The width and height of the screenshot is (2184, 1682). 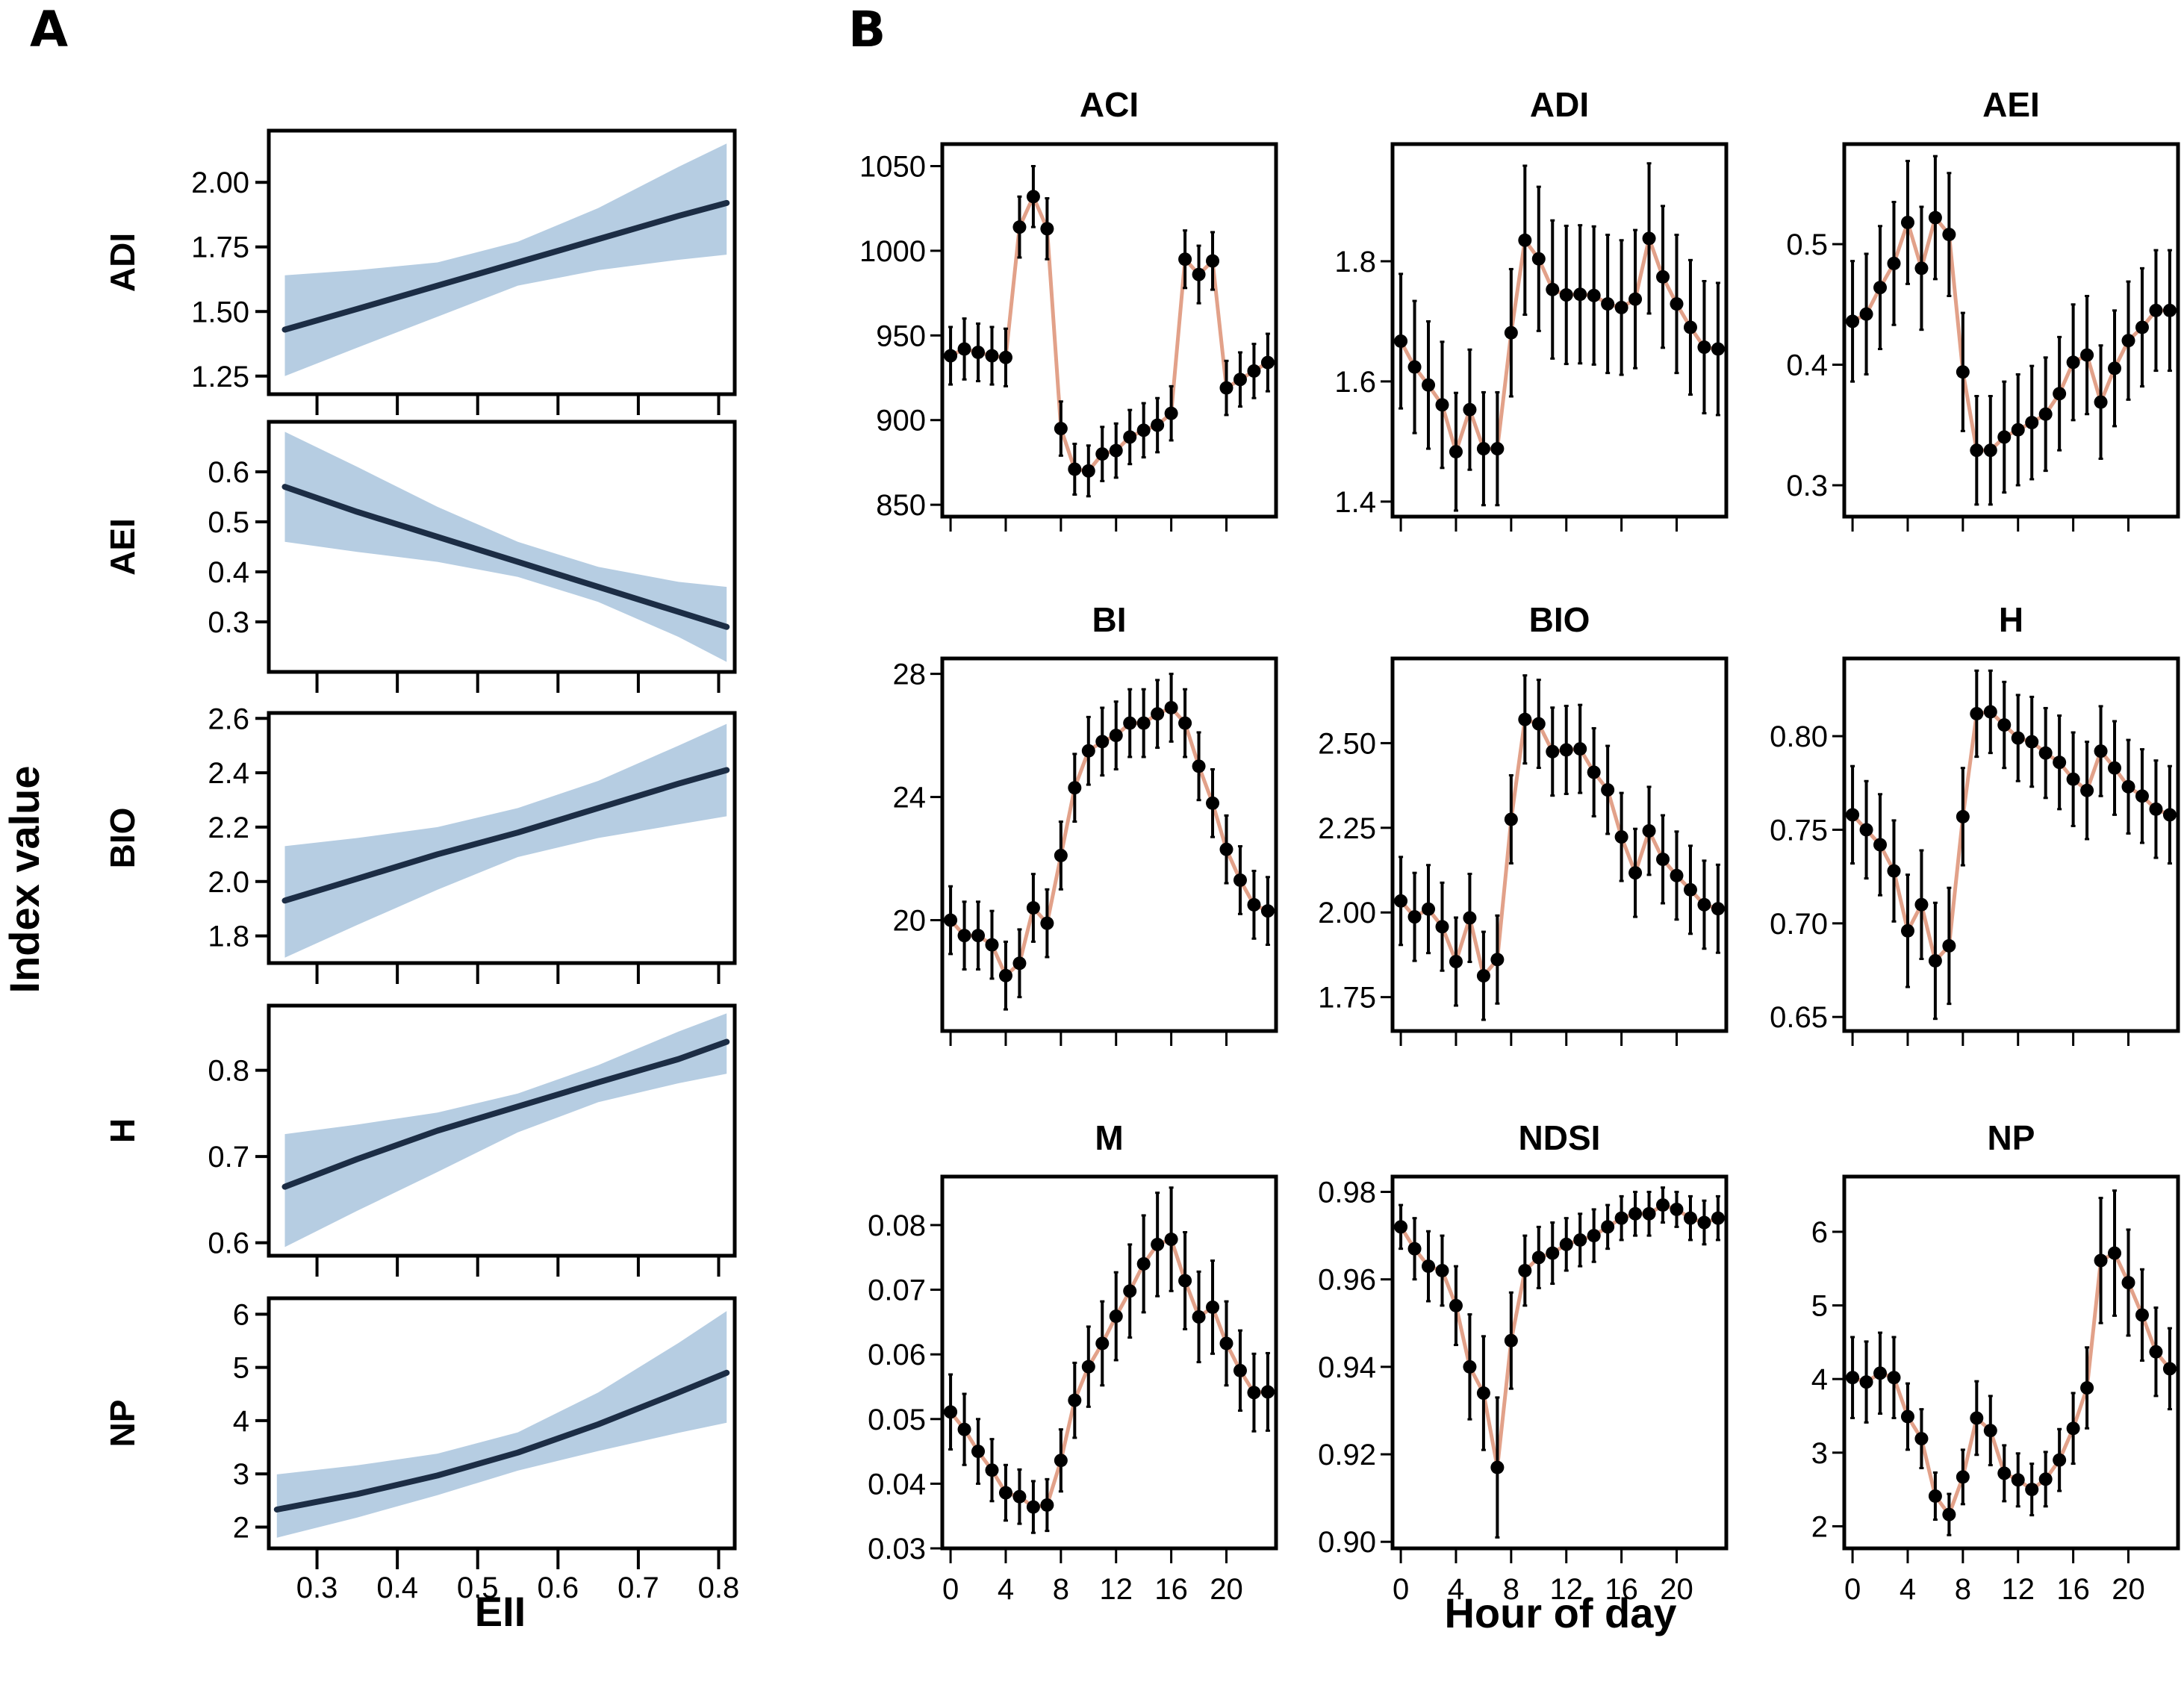 I want to click on subplot-label: AEI, so click(x=122, y=547).